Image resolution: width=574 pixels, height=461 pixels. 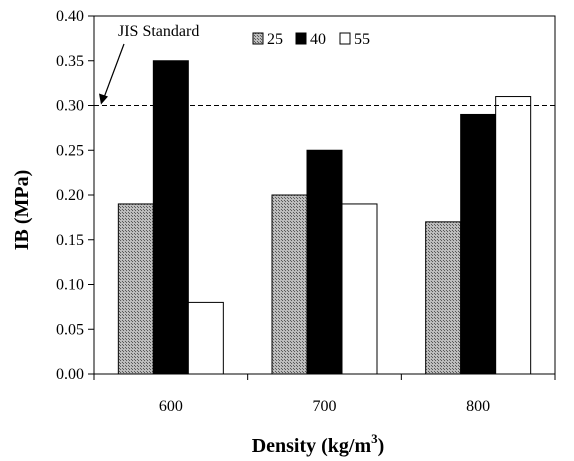 What do you see at coordinates (70, 16) in the screenshot?
I see `y-tick-label: 0.40` at bounding box center [70, 16].